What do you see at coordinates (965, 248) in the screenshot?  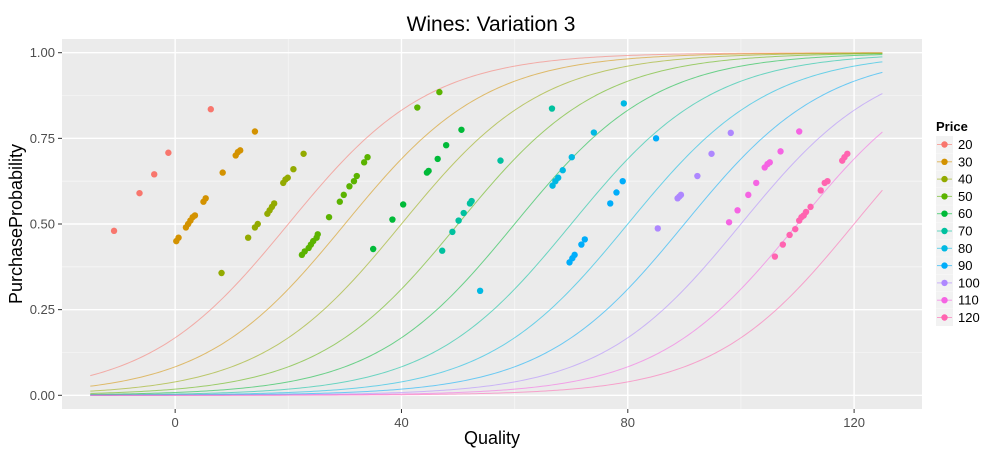 I see `legend-label: 80` at bounding box center [965, 248].